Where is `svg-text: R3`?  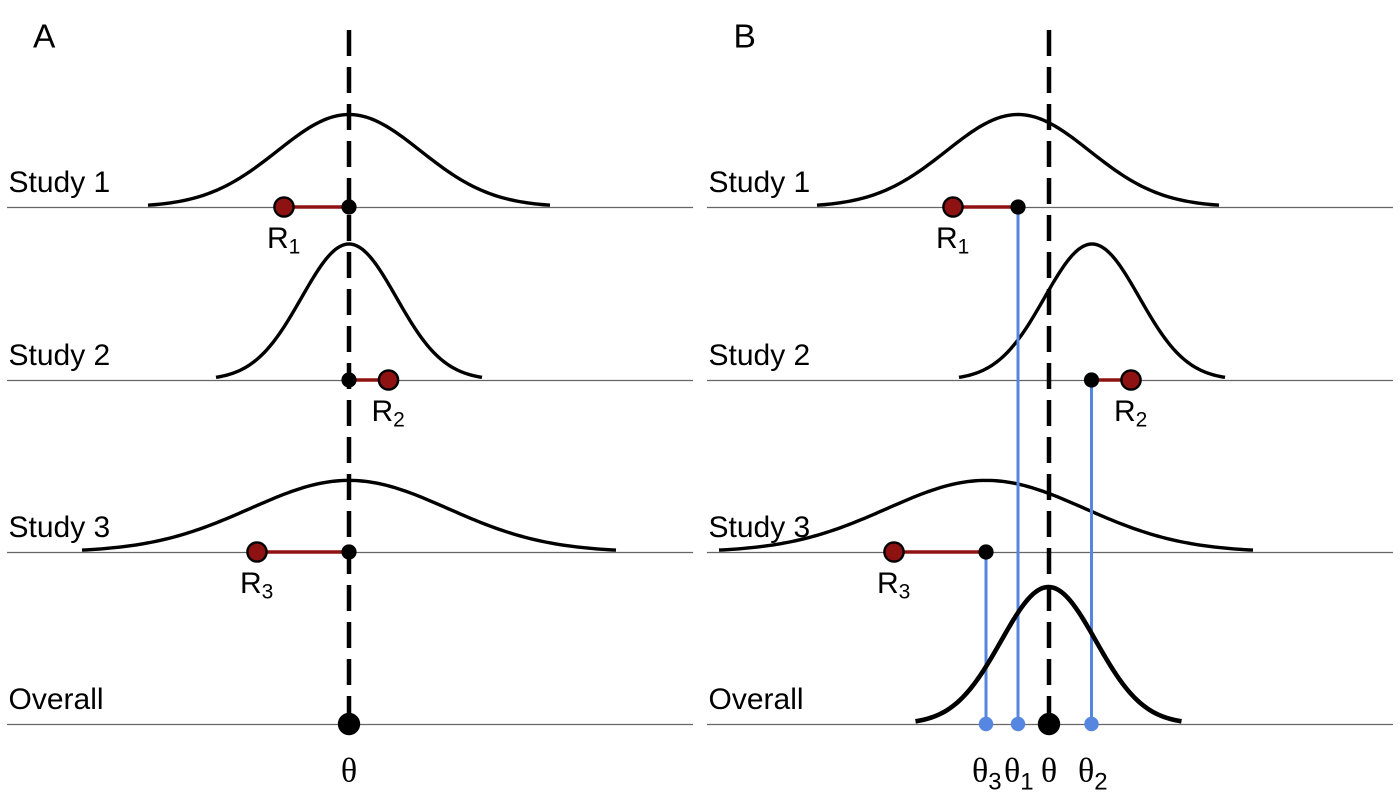
svg-text: R3 is located at coordinates (256, 585).